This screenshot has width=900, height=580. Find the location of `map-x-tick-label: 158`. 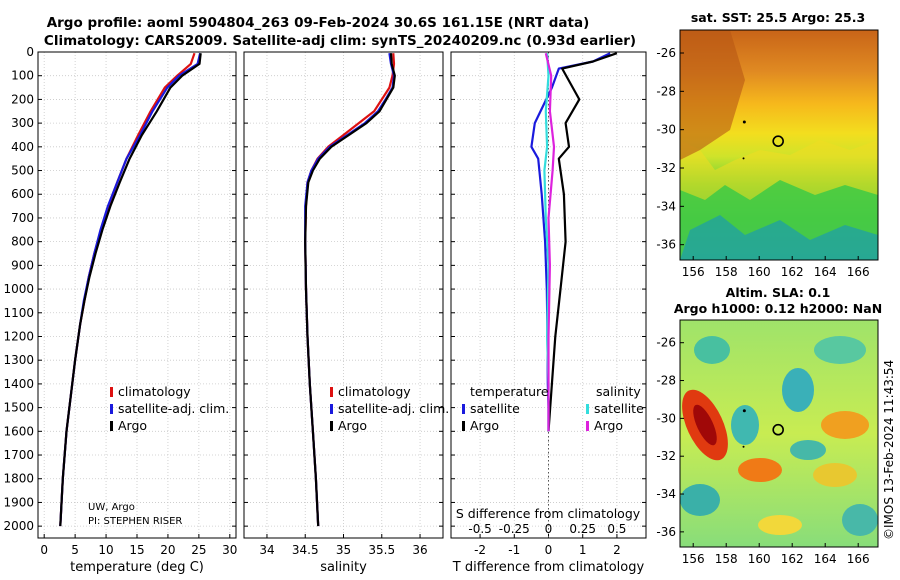

map-x-tick-label: 158 is located at coordinates (726, 559).